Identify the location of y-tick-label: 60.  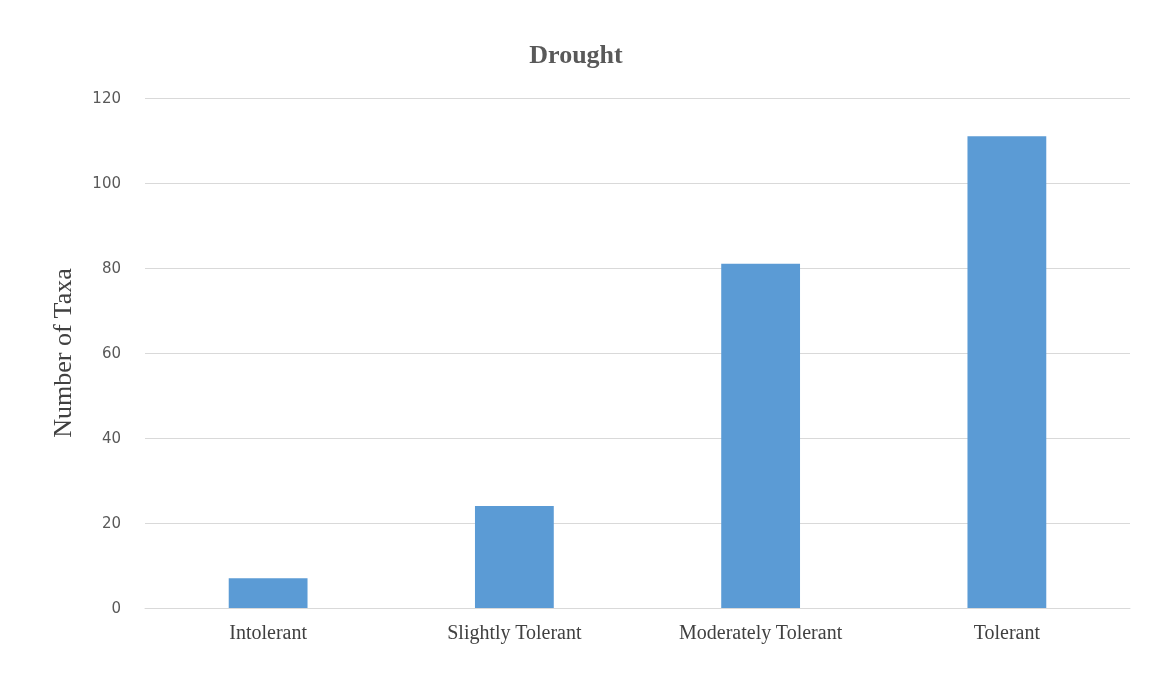
(111, 353).